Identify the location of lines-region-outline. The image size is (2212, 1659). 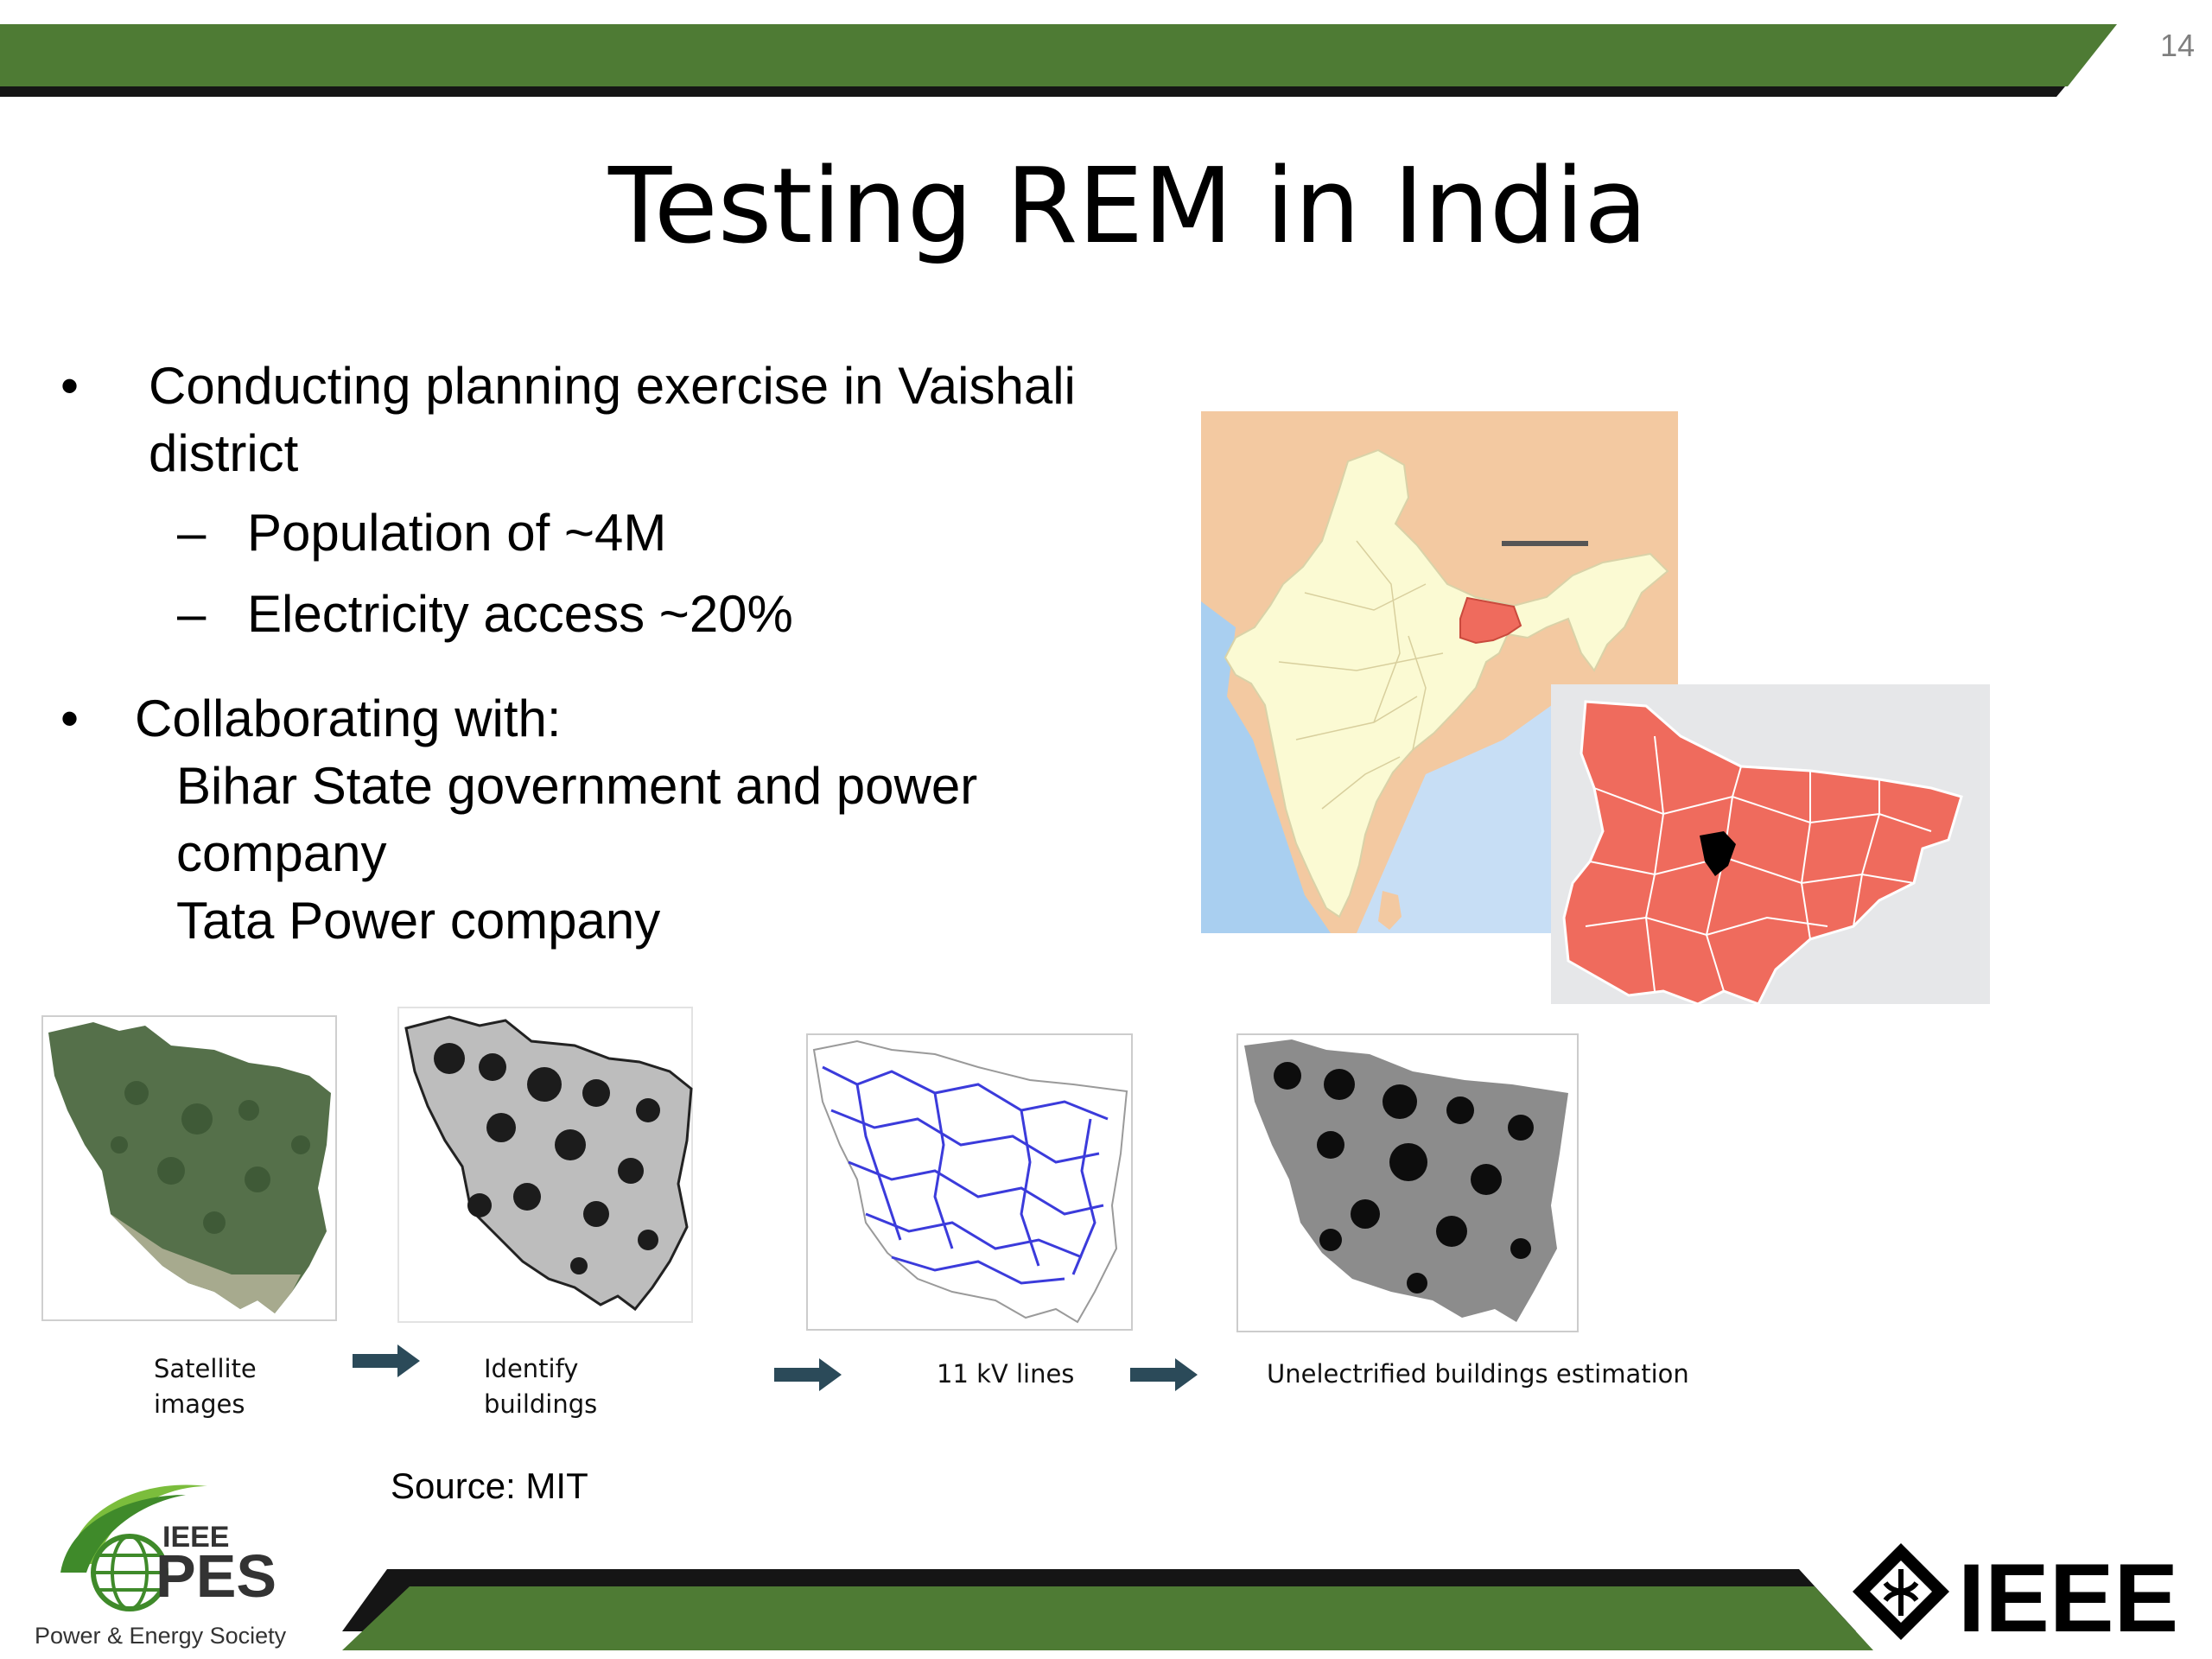
(970, 1181).